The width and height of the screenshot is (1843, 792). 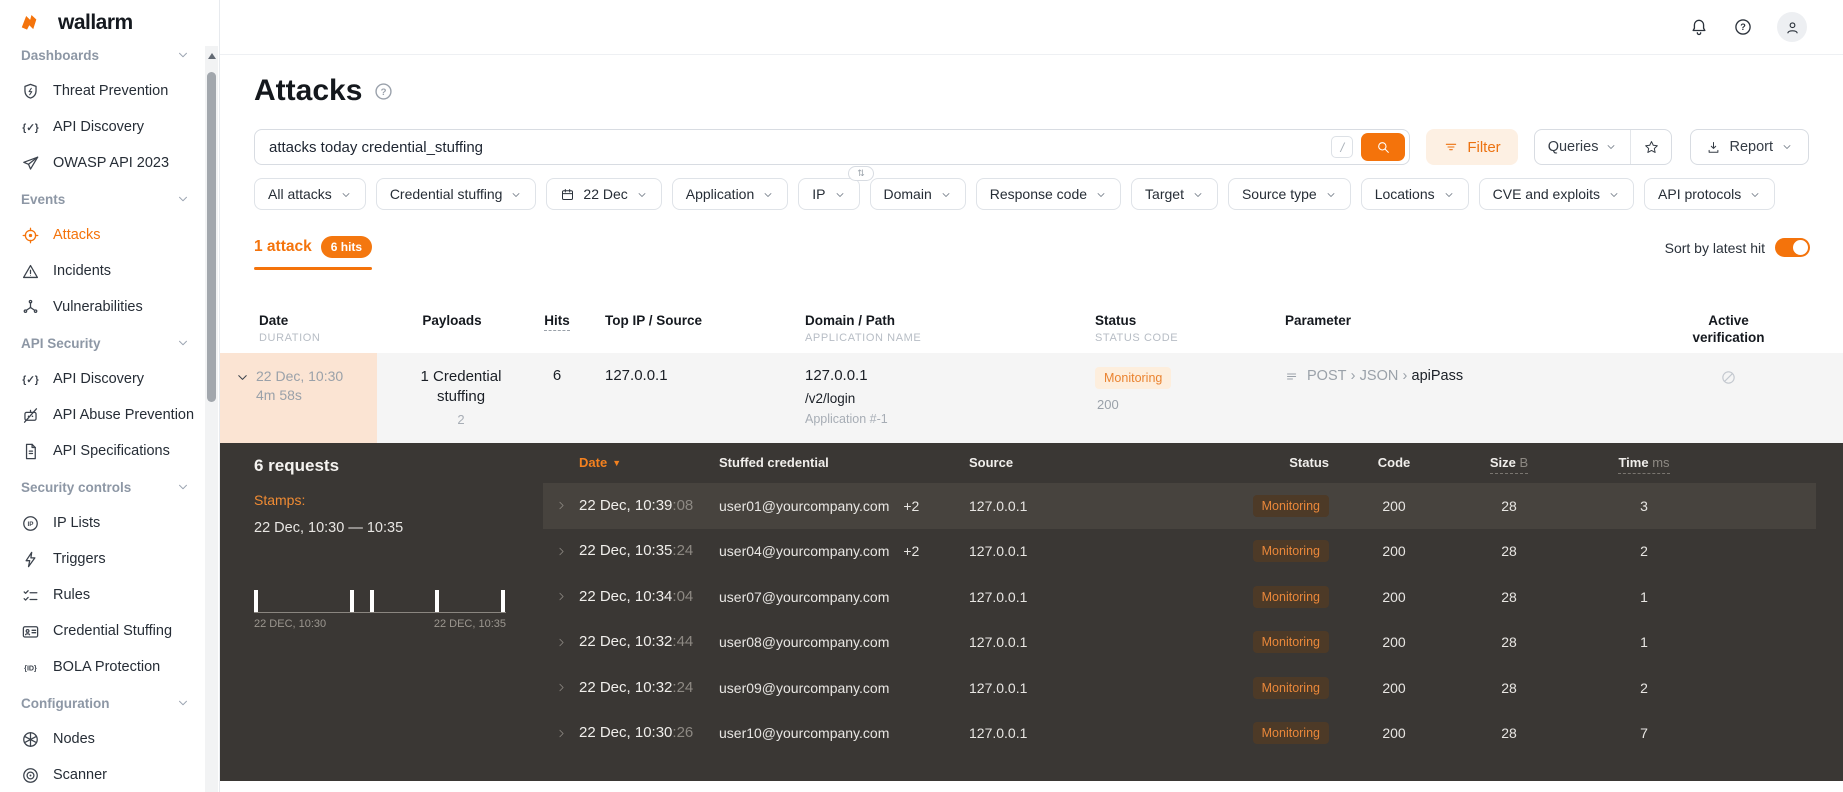 What do you see at coordinates (1728, 377) in the screenshot?
I see `no-verification-icon` at bounding box center [1728, 377].